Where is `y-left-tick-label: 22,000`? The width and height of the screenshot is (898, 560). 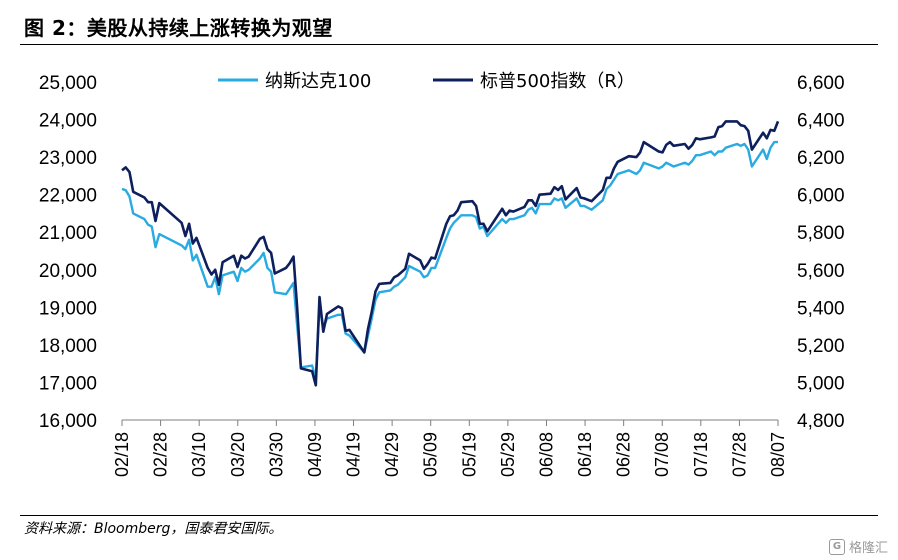
y-left-tick-label: 22,000 is located at coordinates (68, 196).